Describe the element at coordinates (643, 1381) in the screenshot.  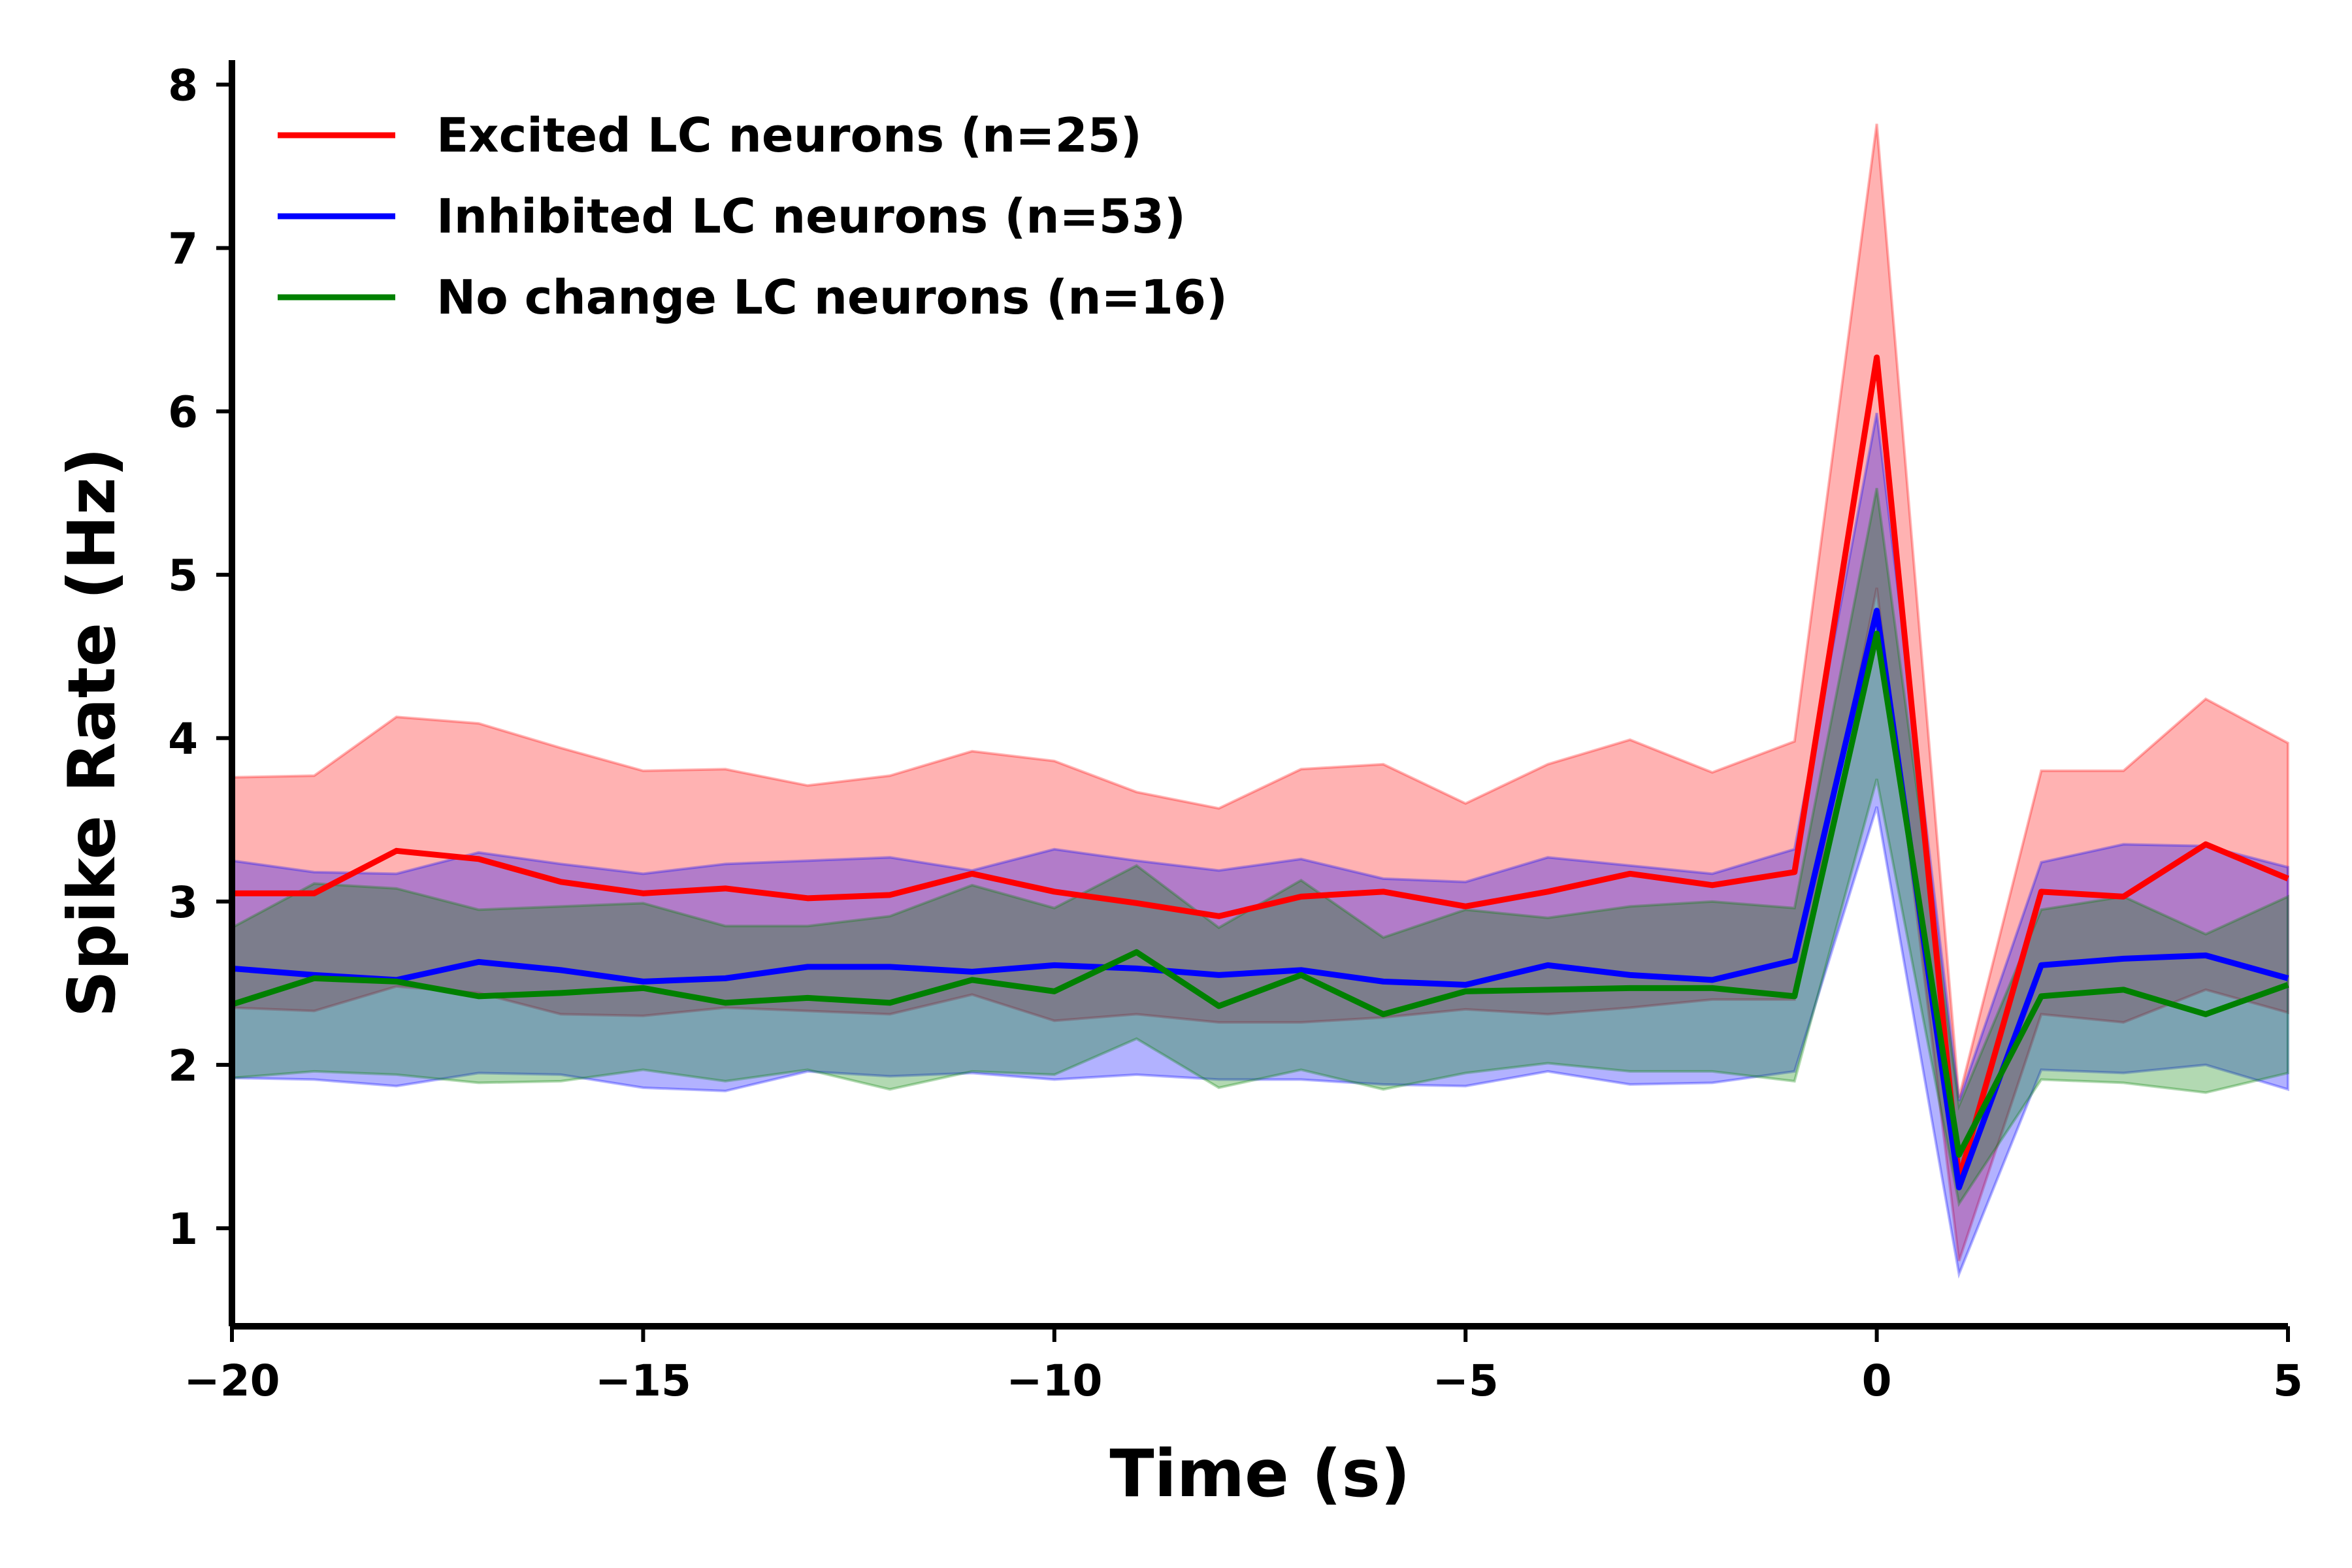
I see `x-tick-label: −15` at that location.